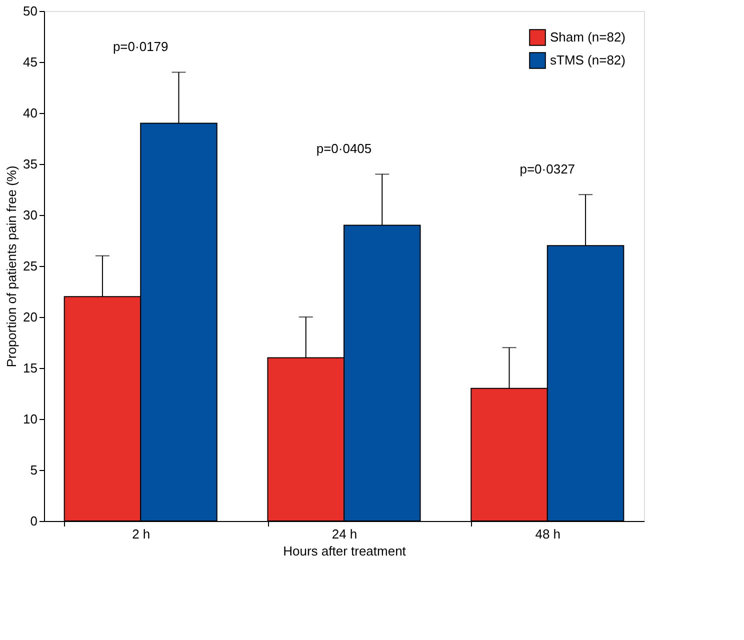  Describe the element at coordinates (548, 169) in the screenshot. I see `annotation: p=0·0327` at that location.